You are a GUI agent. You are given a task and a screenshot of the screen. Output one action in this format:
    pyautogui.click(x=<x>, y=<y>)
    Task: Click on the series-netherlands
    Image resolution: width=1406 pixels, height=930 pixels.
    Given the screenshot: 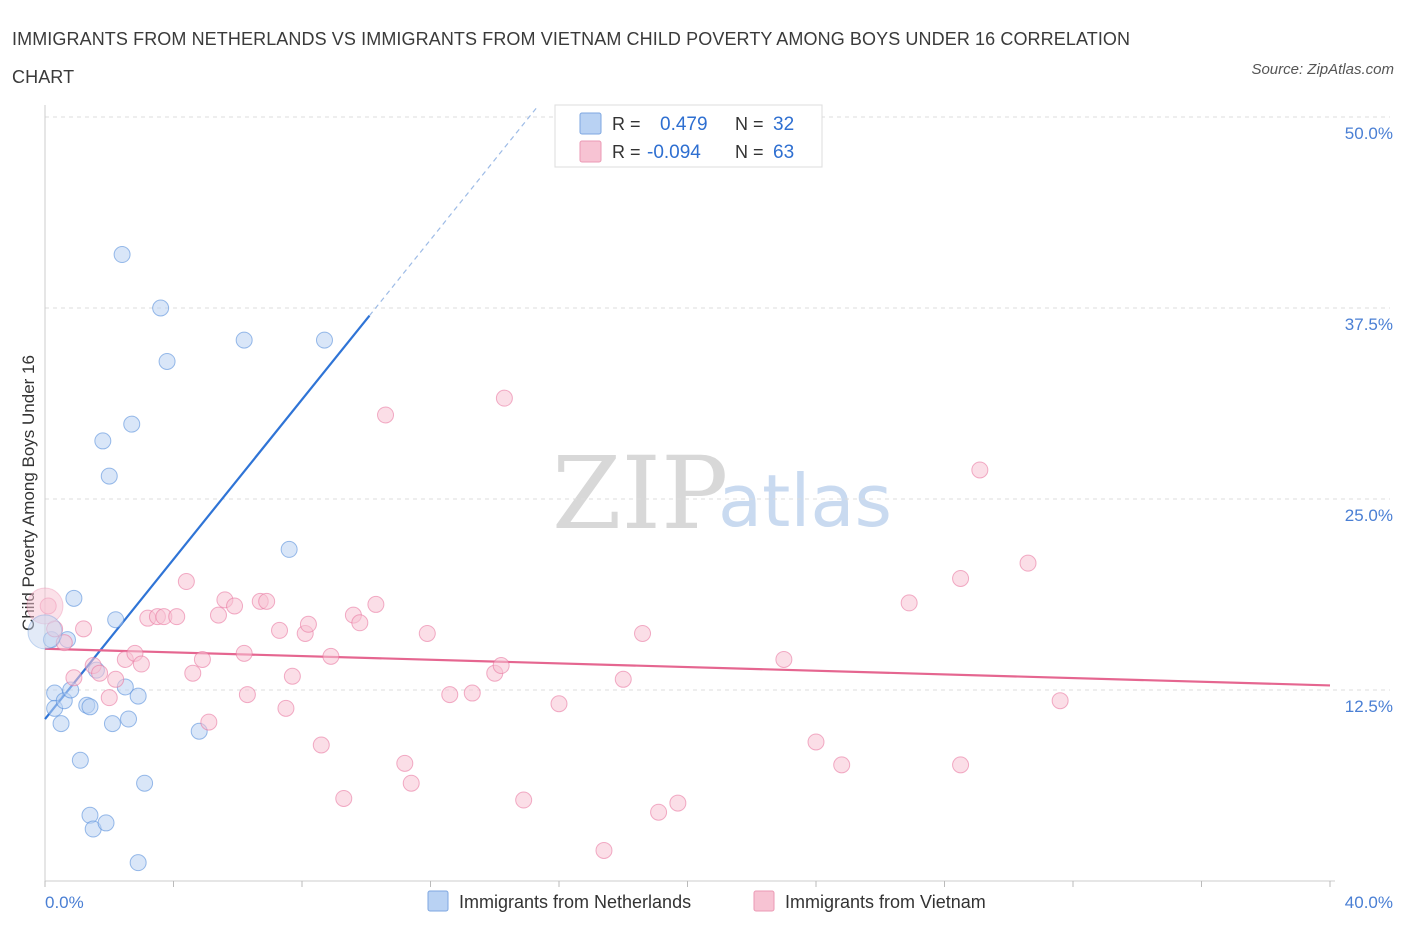 What is the action you would take?
    pyautogui.click(x=187, y=559)
    